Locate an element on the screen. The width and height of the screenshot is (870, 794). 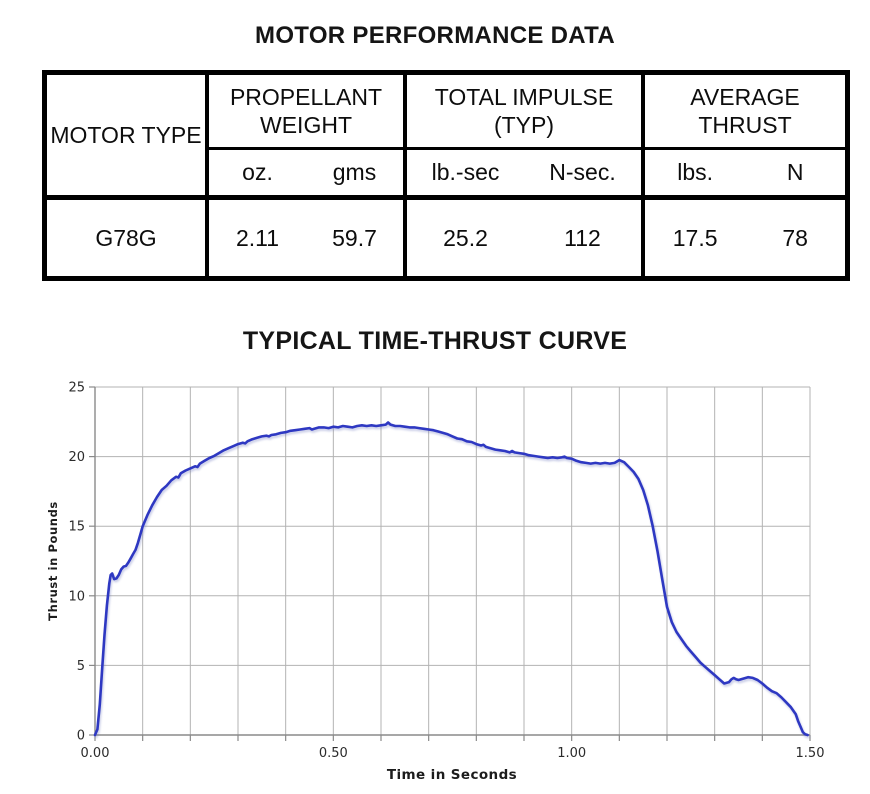
table-title: MOTOR PERFORMANCE DATA is located at coordinates (435, 35).